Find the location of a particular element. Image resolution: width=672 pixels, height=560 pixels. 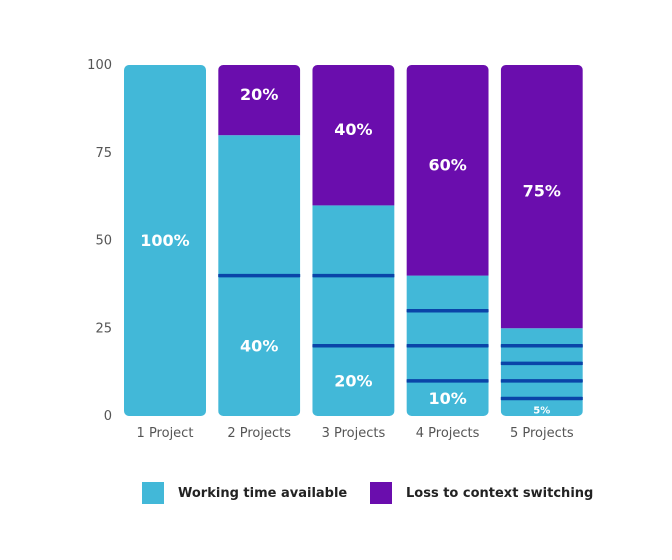

legend-loss: Loss to context switching is located at coordinates (481, 493).